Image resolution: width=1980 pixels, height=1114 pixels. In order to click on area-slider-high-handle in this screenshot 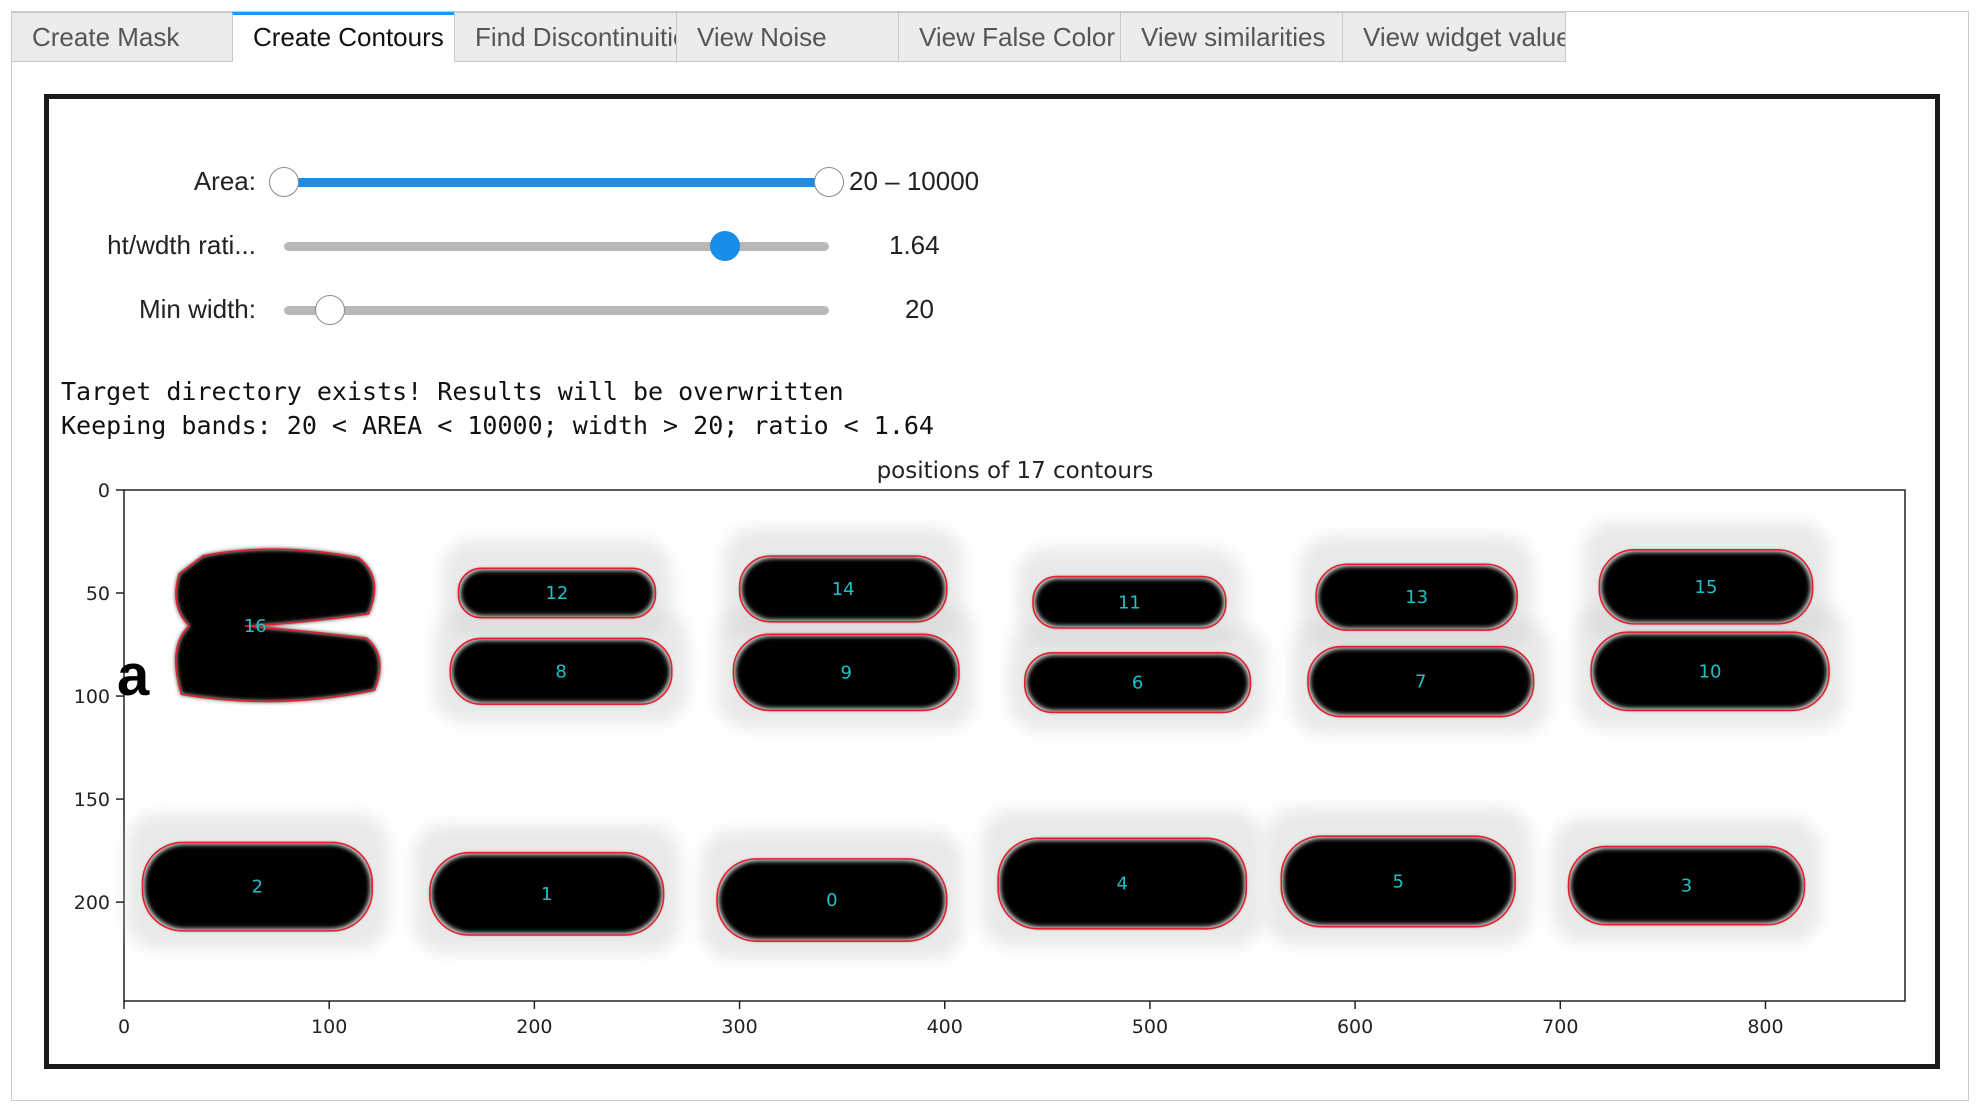, I will do `click(829, 182)`.